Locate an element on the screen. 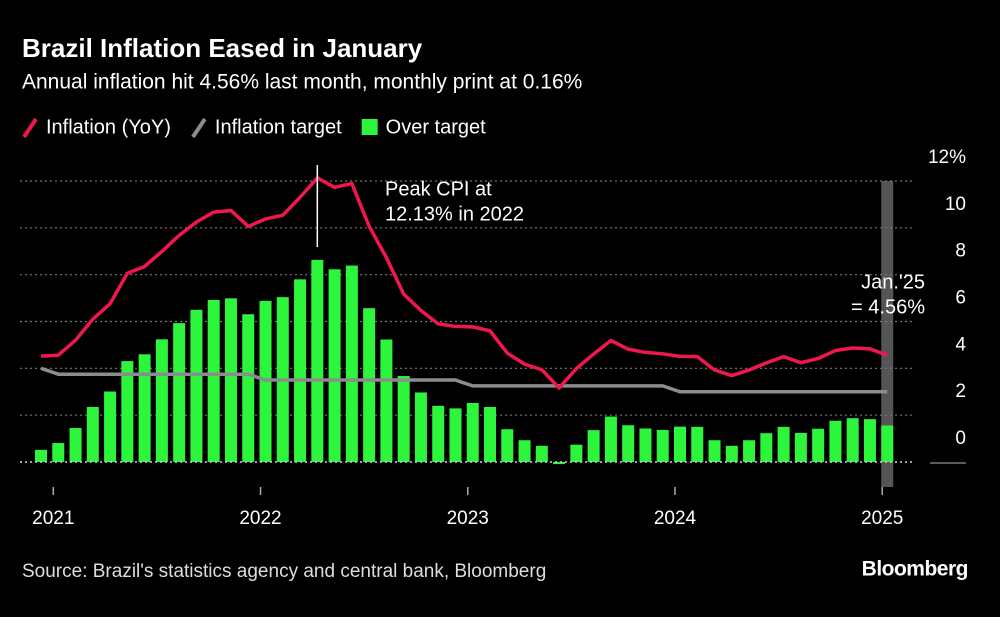  annotation: Jan.'25 is located at coordinates (893, 282).